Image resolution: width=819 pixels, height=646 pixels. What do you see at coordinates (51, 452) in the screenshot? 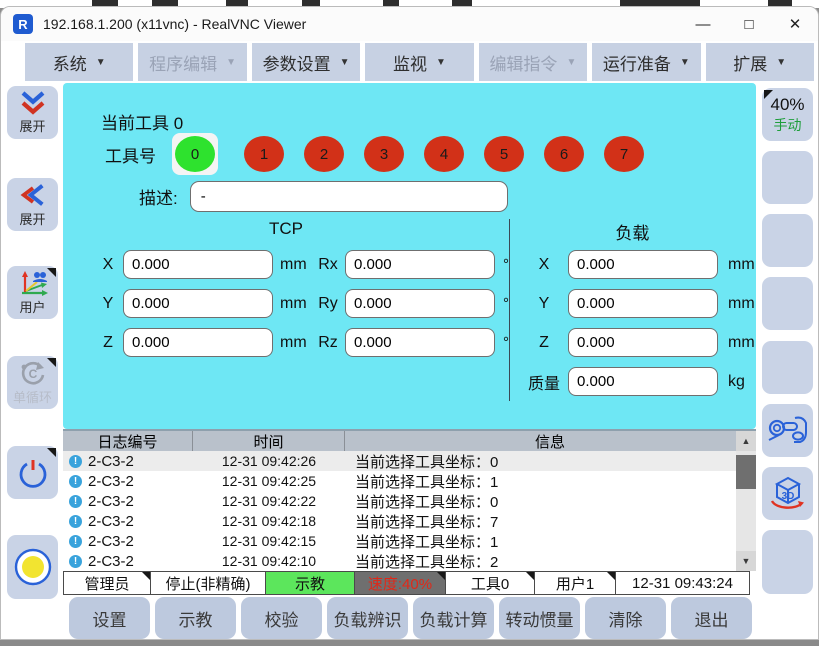
I see `corner-marker-icon` at bounding box center [51, 452].